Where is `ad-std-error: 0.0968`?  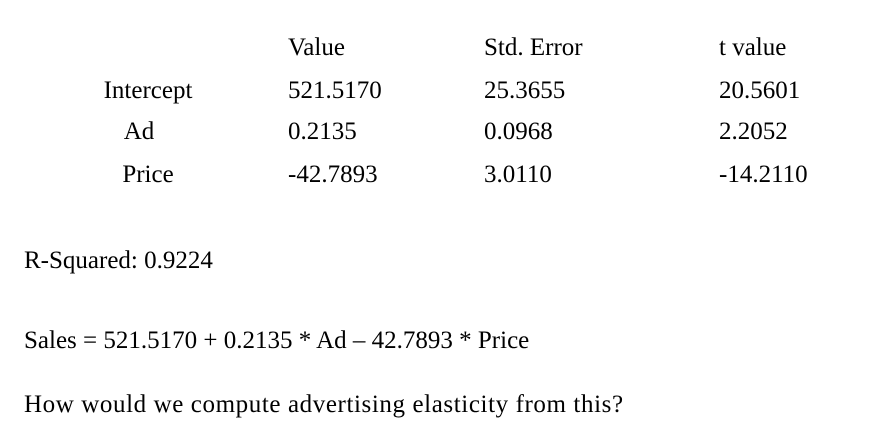
ad-std-error: 0.0968 is located at coordinates (518, 131).